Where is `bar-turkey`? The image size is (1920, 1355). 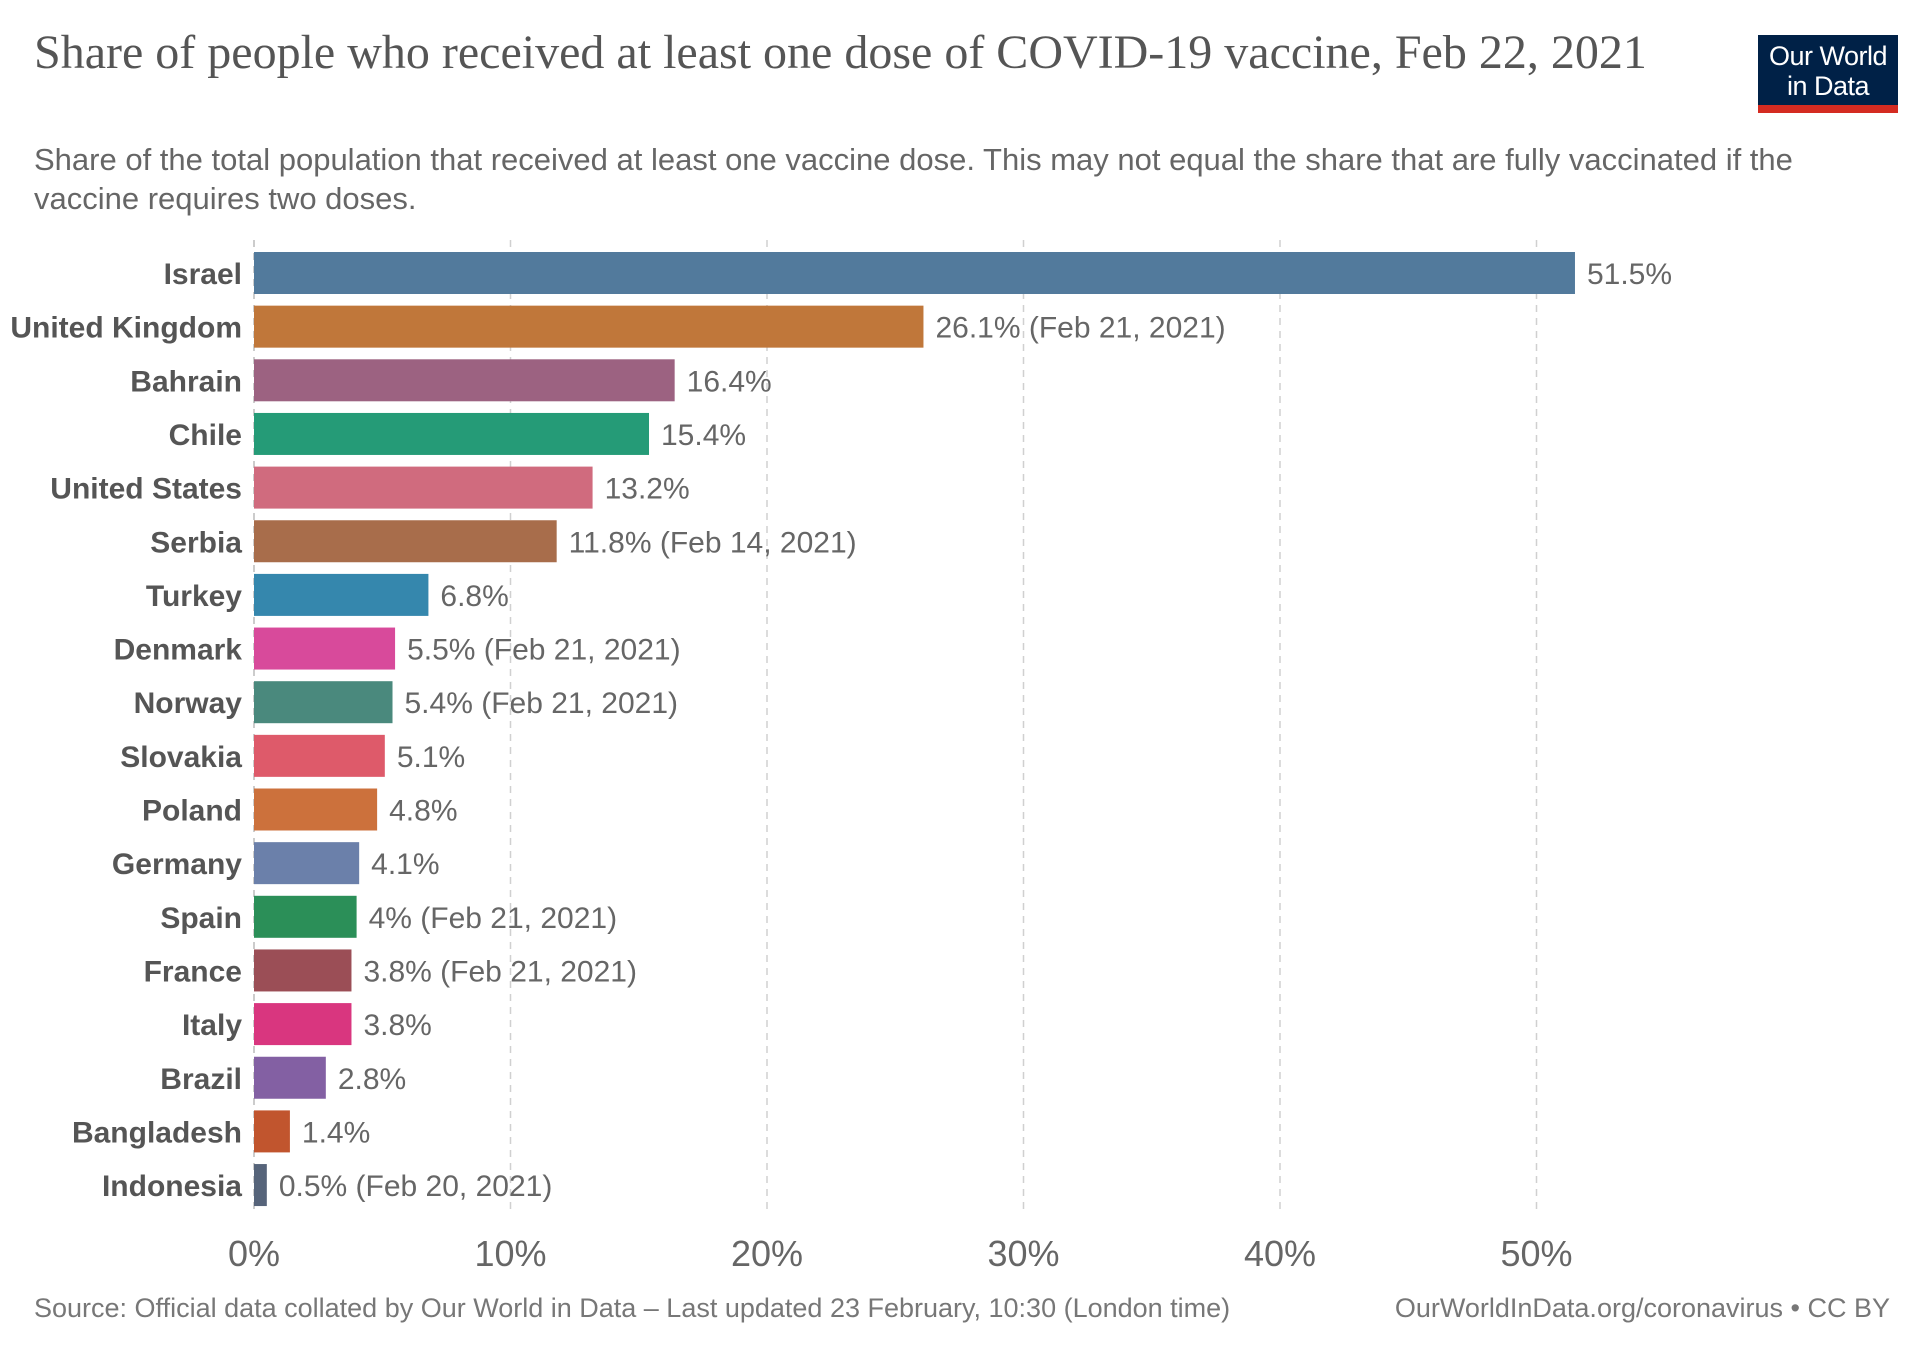
bar-turkey is located at coordinates (341, 594).